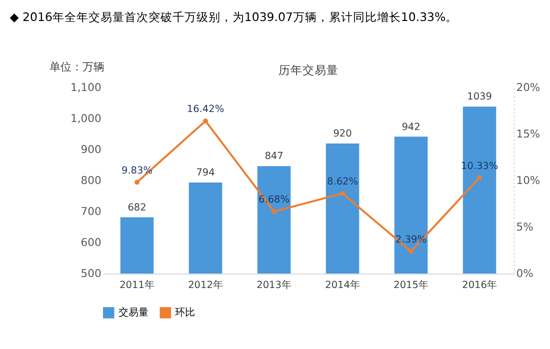 The width and height of the screenshot is (550, 349). I want to click on y-tick-label: 1,100, so click(86, 87).